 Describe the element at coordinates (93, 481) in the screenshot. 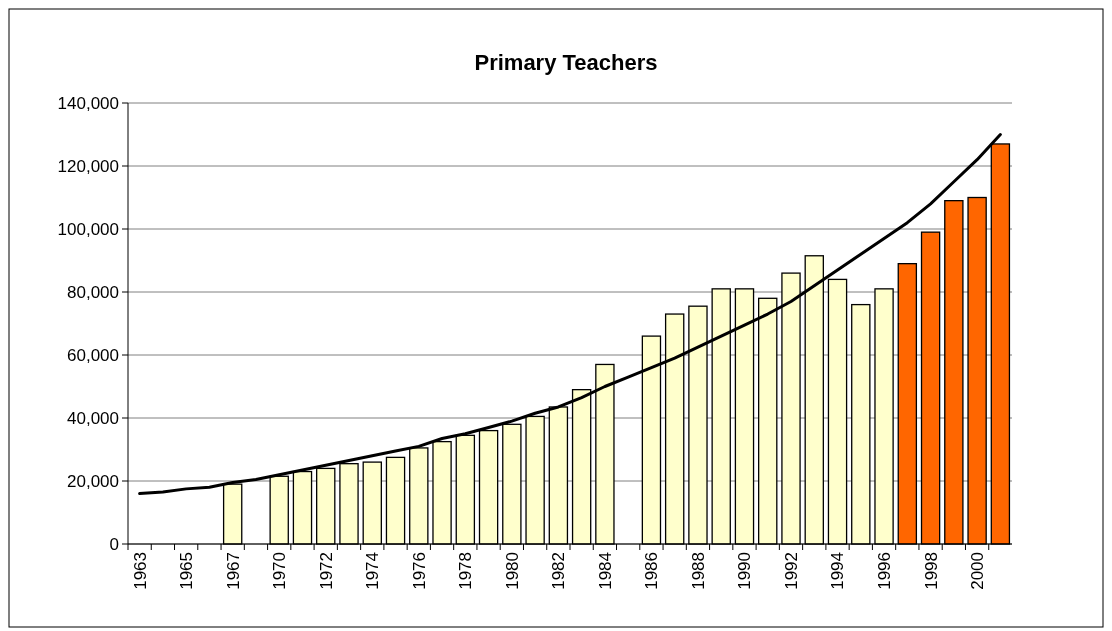

I see `y-tick-label: 20,000` at that location.